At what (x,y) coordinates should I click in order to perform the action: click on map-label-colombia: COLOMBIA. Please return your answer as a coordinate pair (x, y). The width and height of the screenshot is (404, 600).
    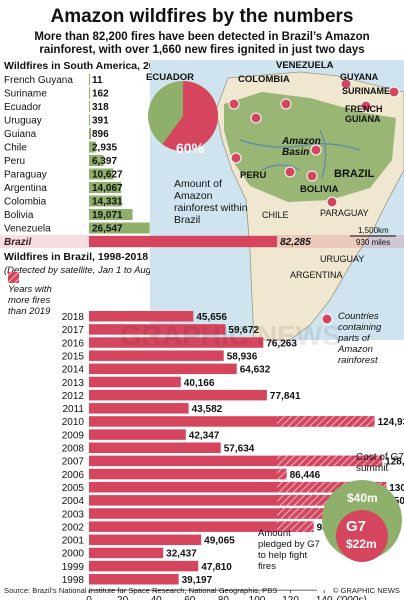
    Looking at the image, I should click on (264, 79).